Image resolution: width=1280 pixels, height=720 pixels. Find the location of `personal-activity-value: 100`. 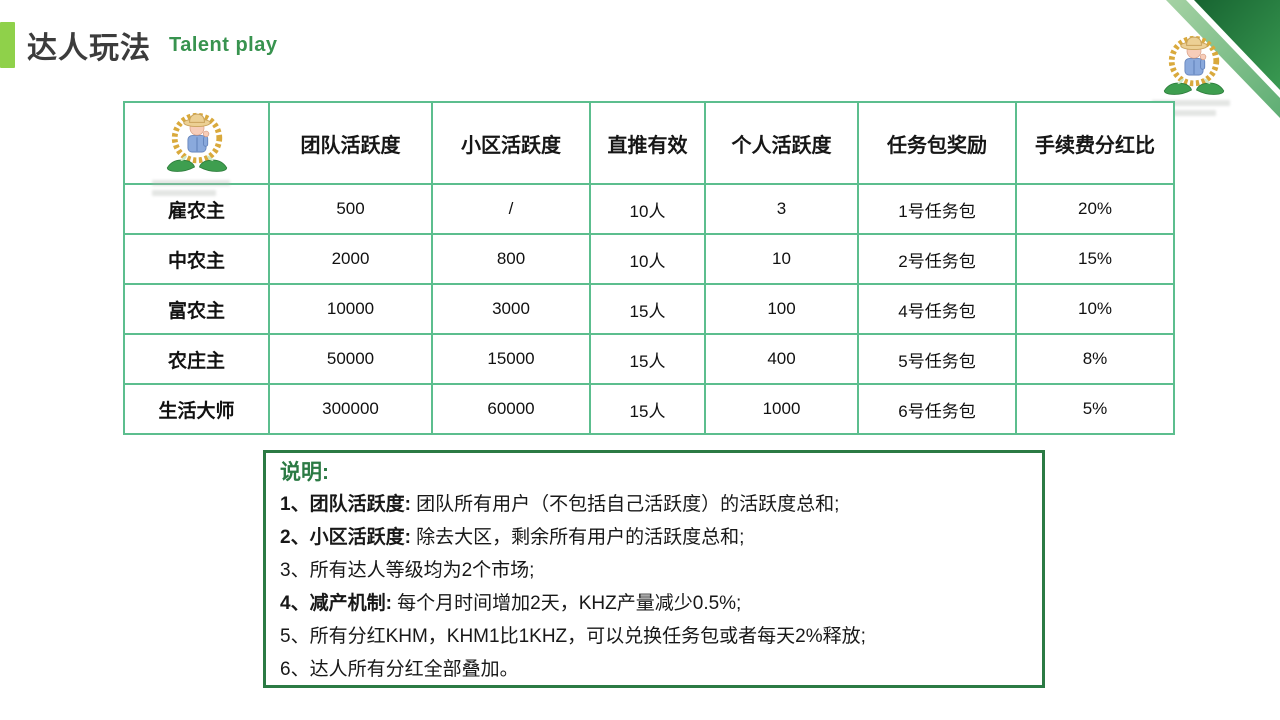

personal-activity-value: 100 is located at coordinates (781, 309).